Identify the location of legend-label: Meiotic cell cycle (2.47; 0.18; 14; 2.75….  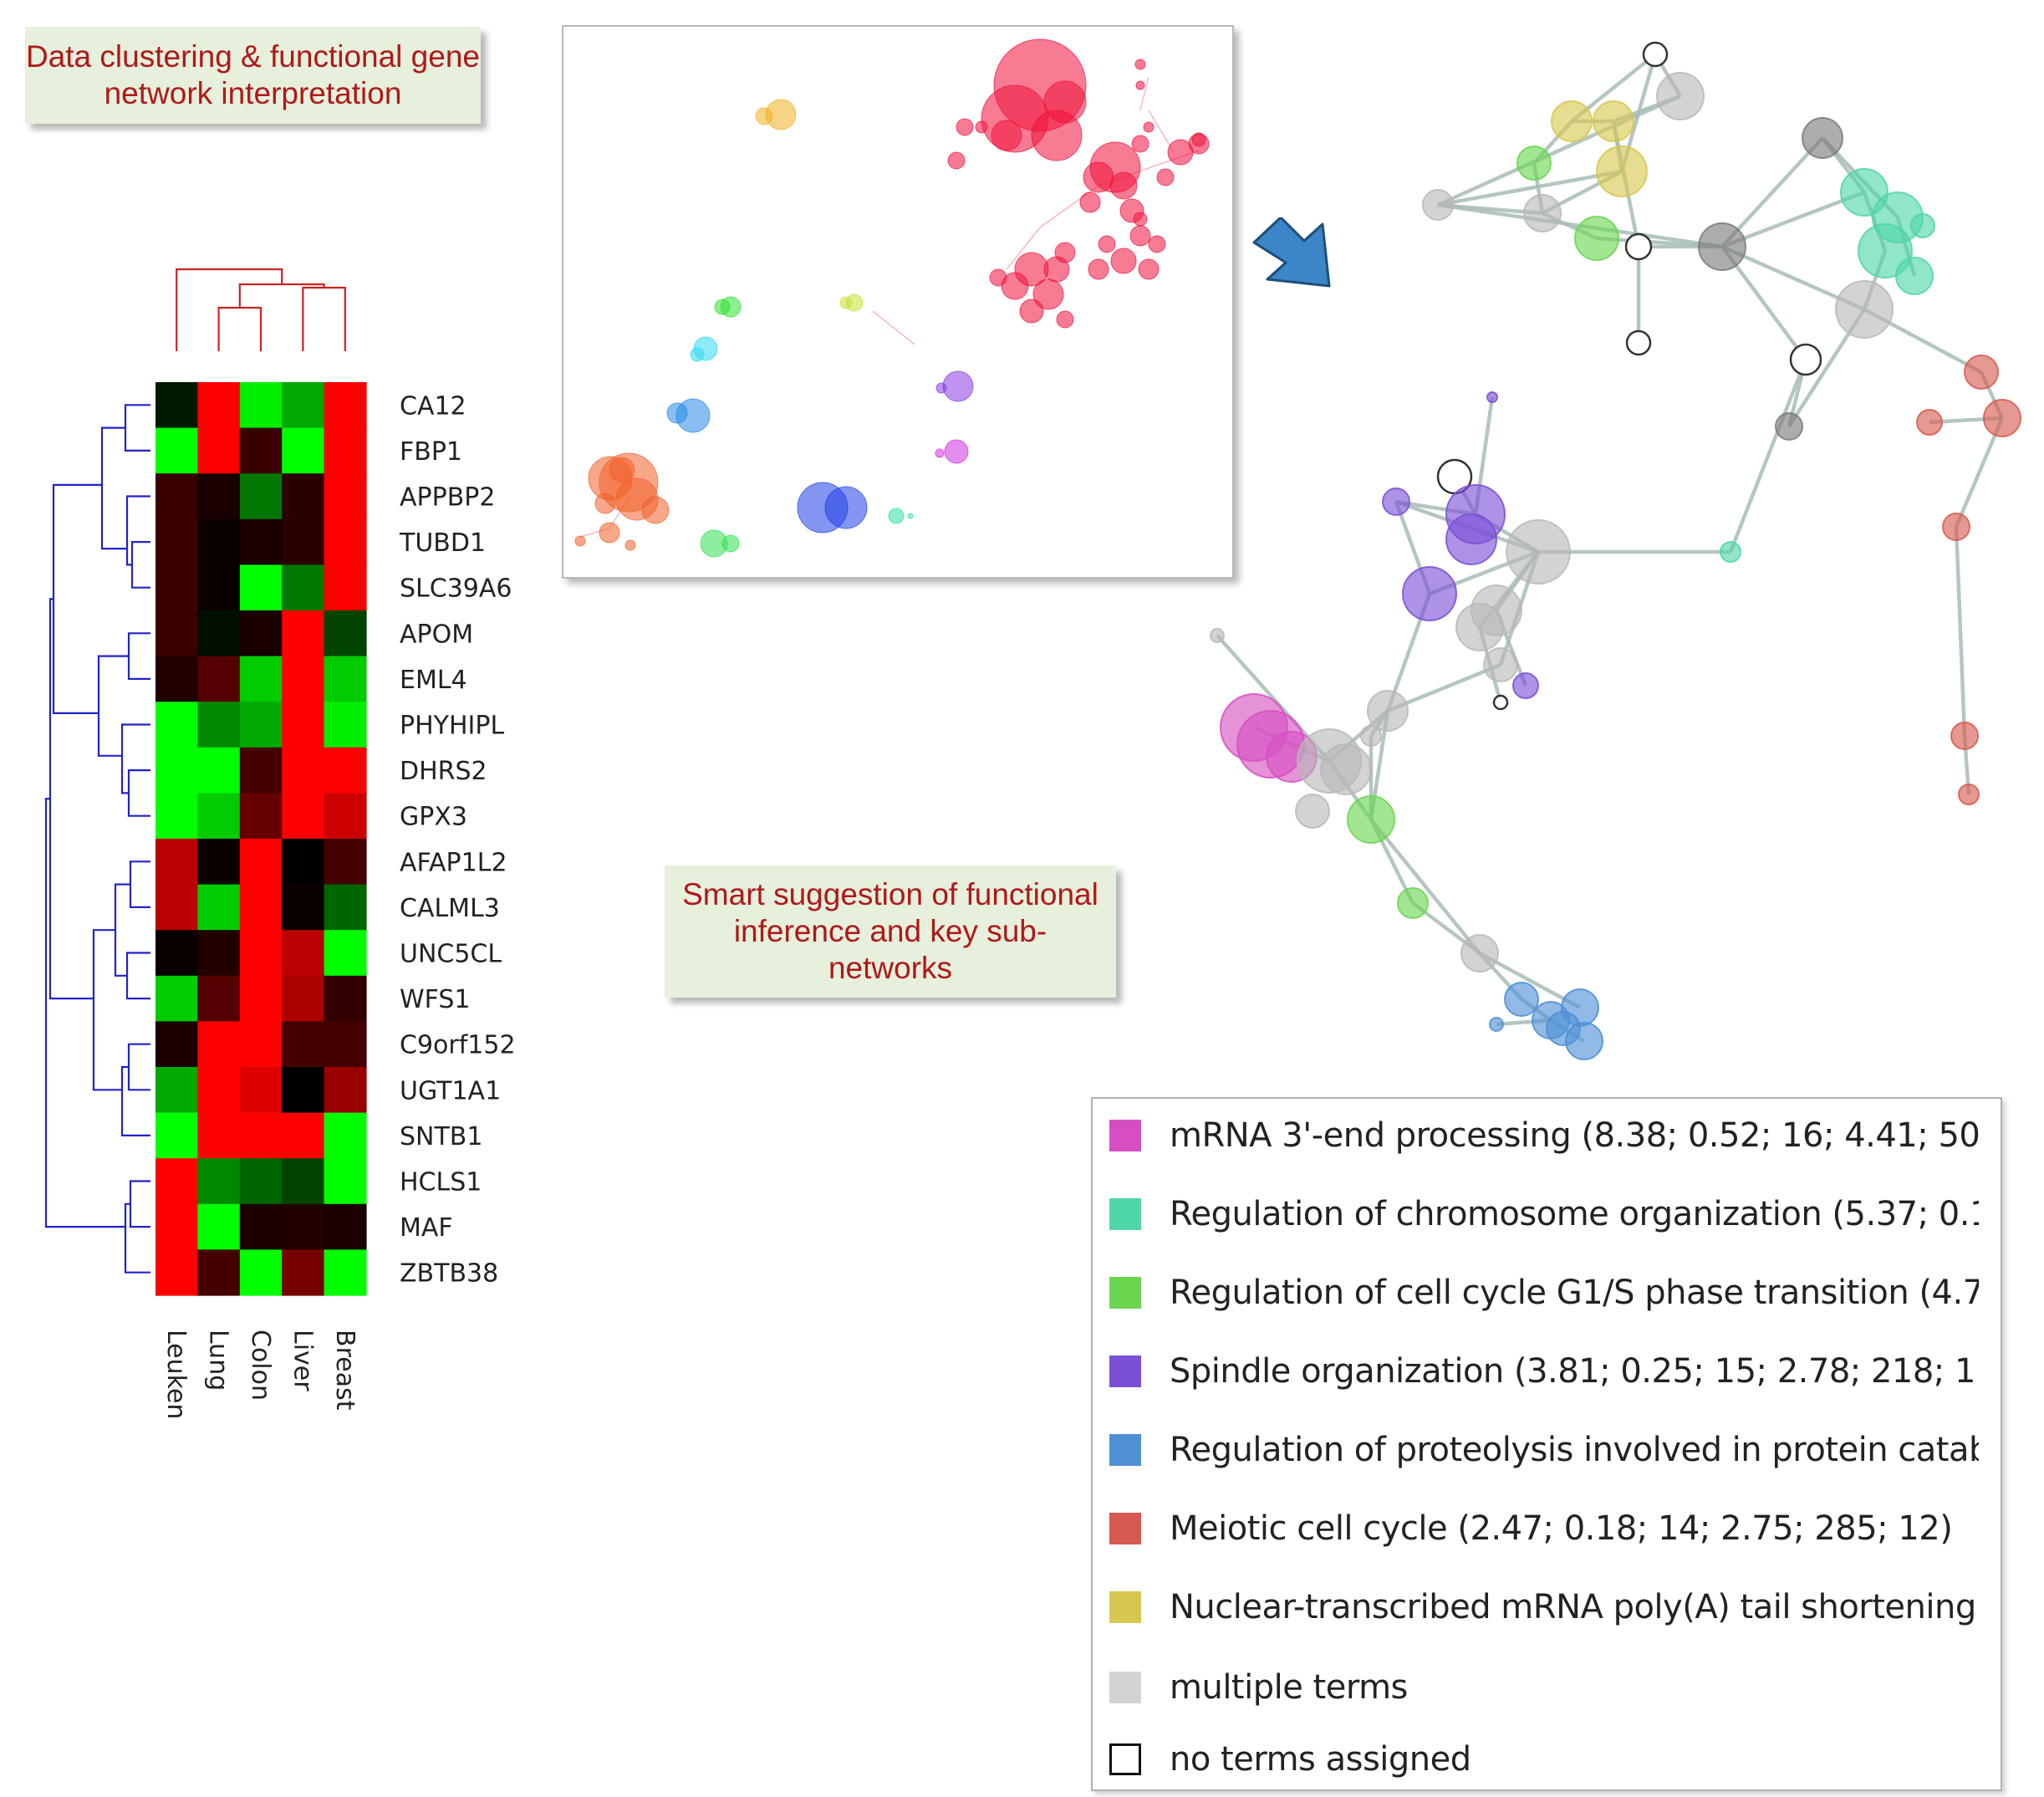
(1561, 1528).